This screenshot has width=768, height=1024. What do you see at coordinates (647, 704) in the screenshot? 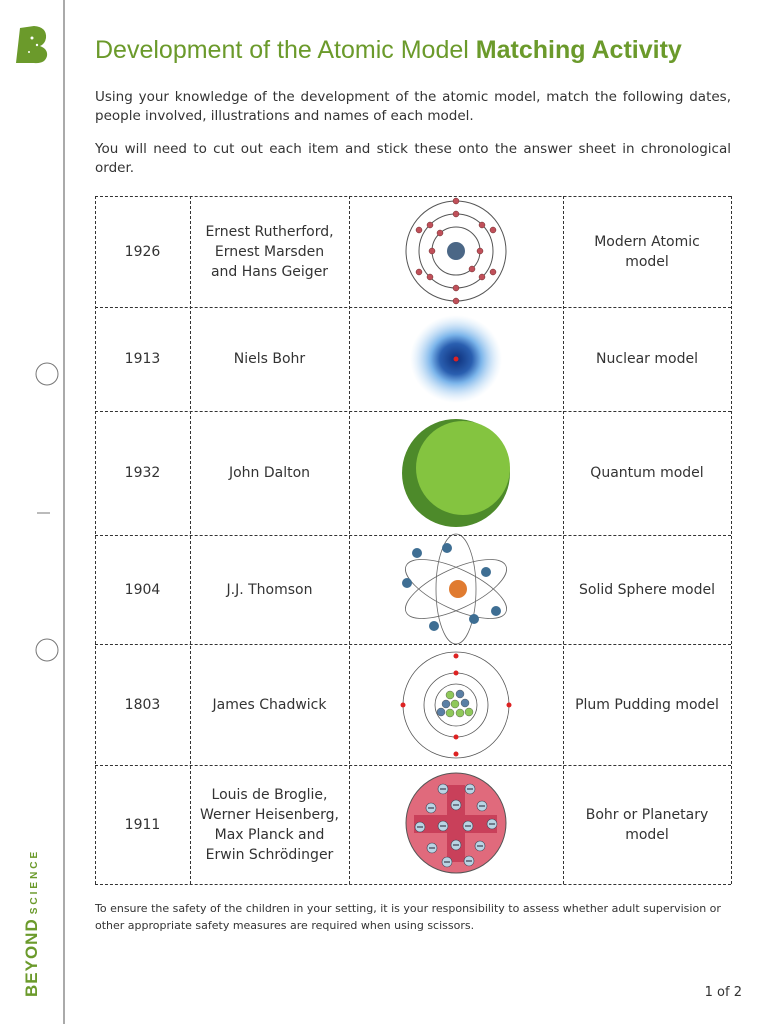
I see `model-cell: Plum Pudding model` at bounding box center [647, 704].